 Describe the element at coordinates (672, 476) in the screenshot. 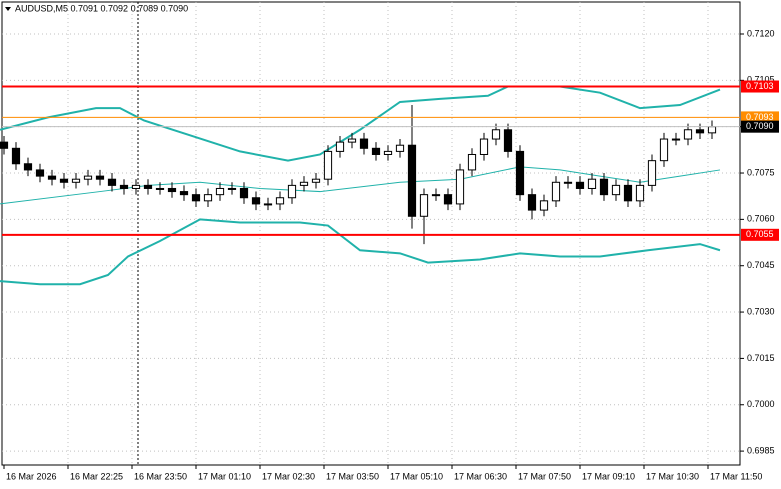

I see `x-tick-label: 17 Mar 10:30` at that location.